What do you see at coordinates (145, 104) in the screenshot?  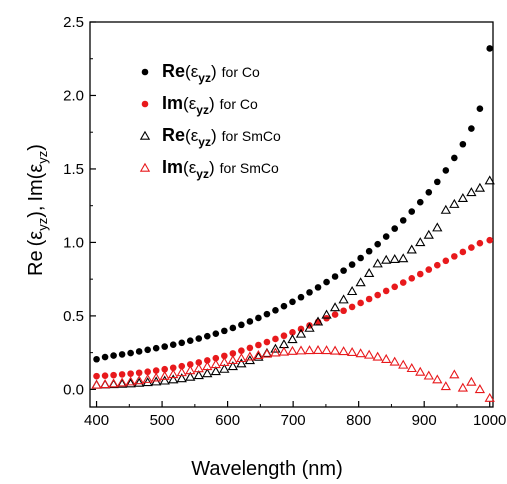 I see `legend-marker` at bounding box center [145, 104].